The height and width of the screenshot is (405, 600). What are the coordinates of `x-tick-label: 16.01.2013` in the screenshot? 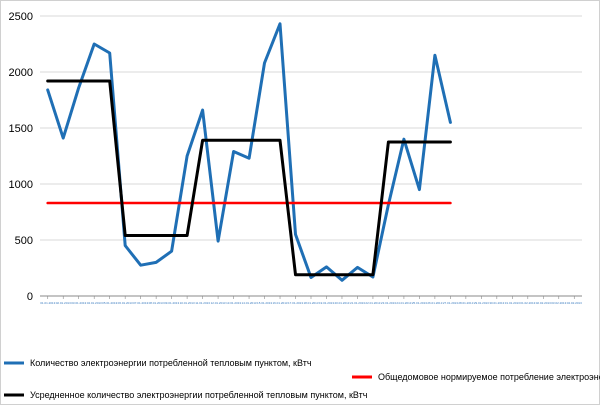 It's located at (280, 303).